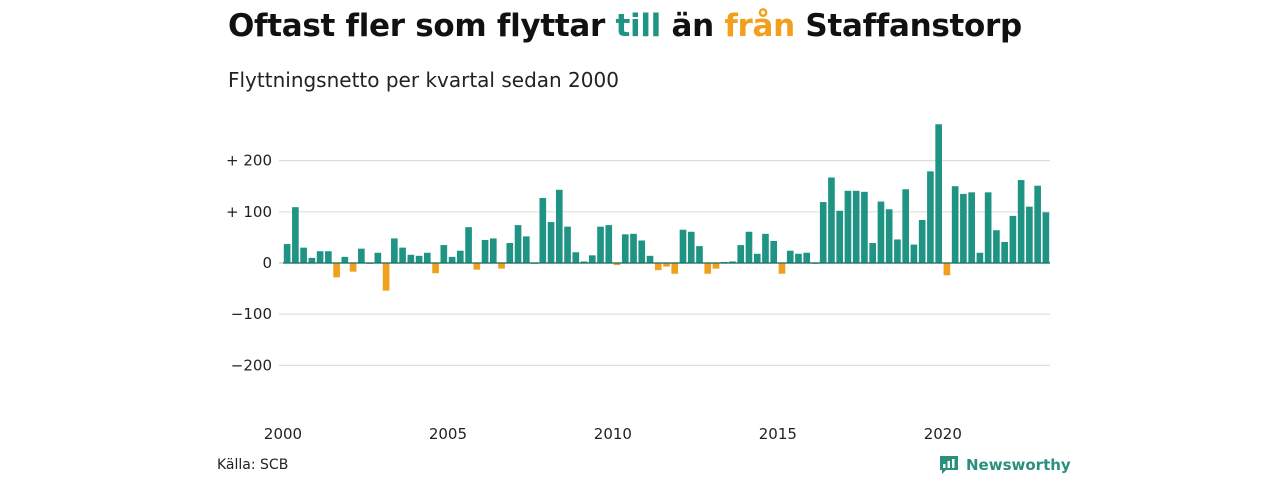 This screenshot has width=1280, height=480. I want to click on y-tick-label: + 100, so click(249, 212).